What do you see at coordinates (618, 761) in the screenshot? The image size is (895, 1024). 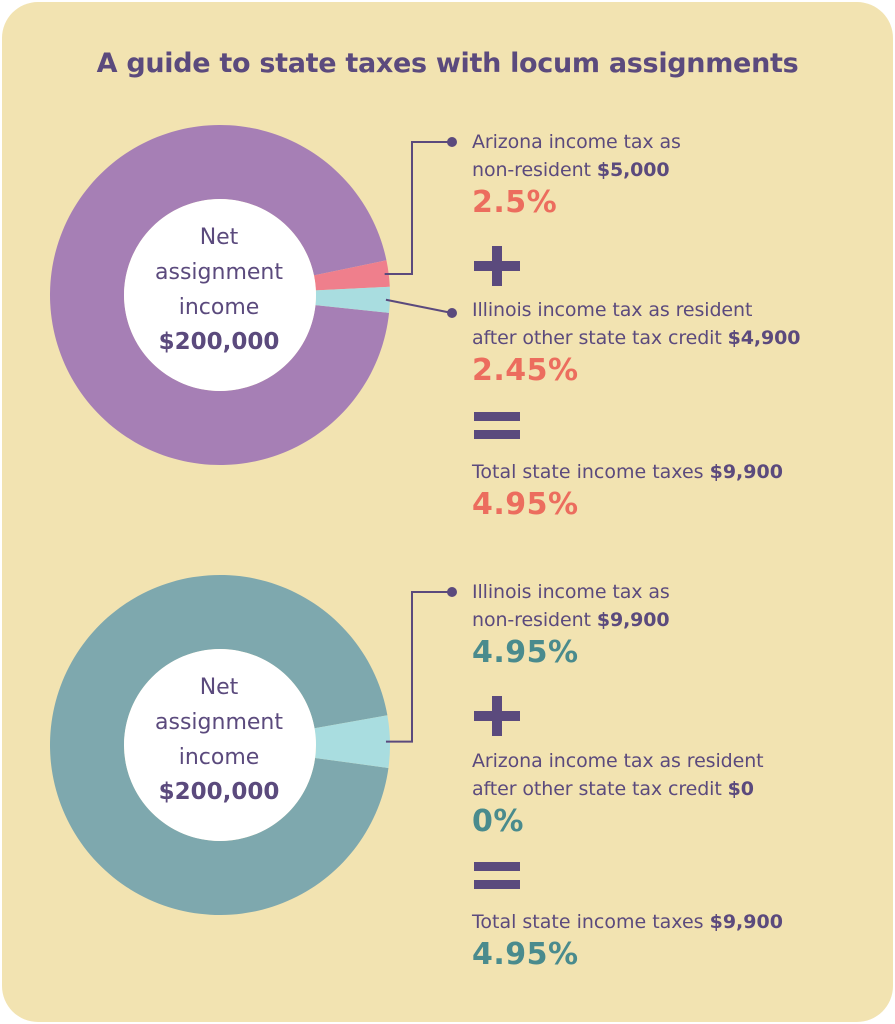 I see `tax-item-line1: Arizona income tax as resident` at bounding box center [618, 761].